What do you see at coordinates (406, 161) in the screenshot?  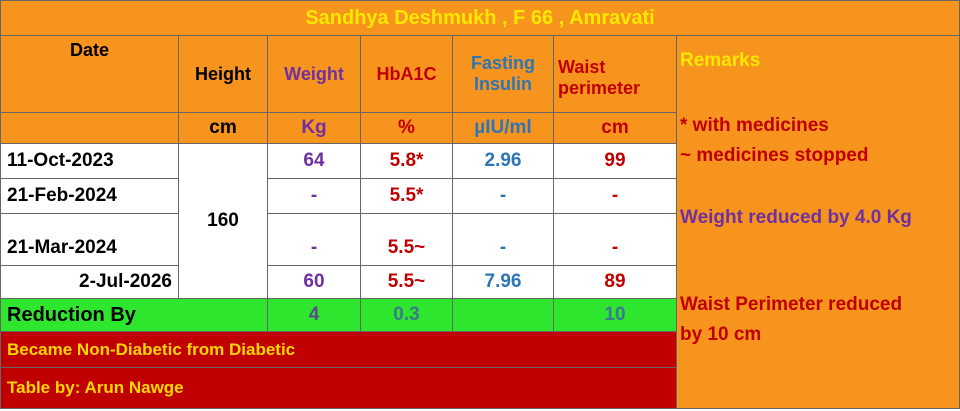 I see `value-cell: 5.8*` at bounding box center [406, 161].